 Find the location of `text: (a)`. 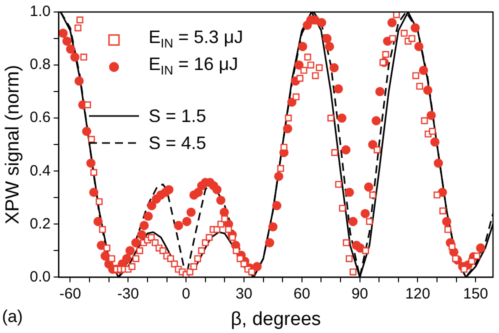

text: (a) is located at coordinates (12, 316).